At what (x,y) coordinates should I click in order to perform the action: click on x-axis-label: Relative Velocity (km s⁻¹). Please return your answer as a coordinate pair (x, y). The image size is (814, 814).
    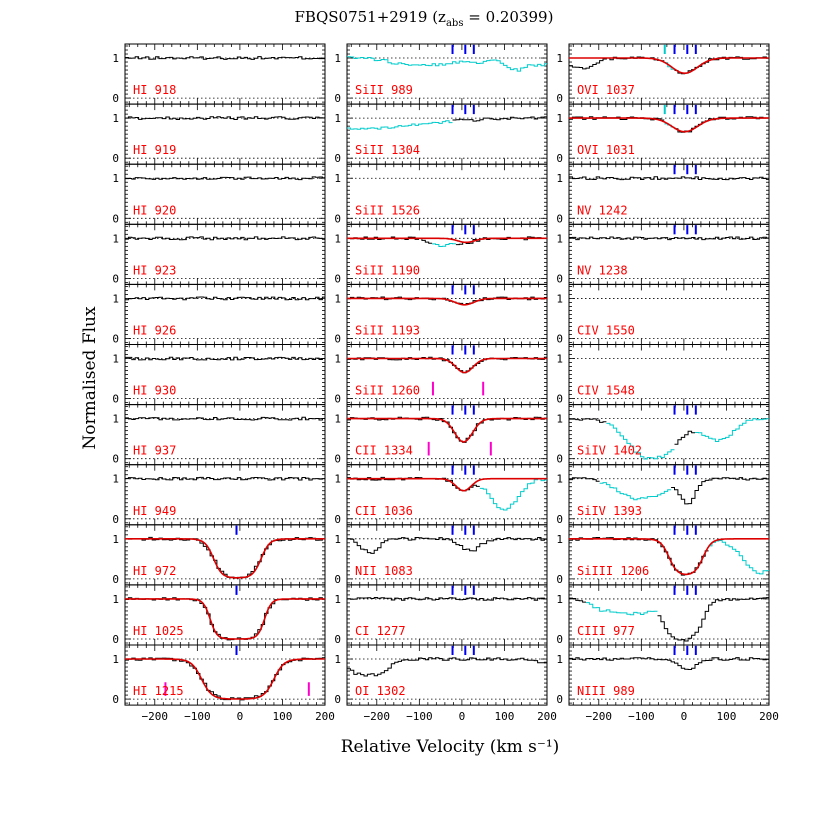
    Looking at the image, I should click on (450, 747).